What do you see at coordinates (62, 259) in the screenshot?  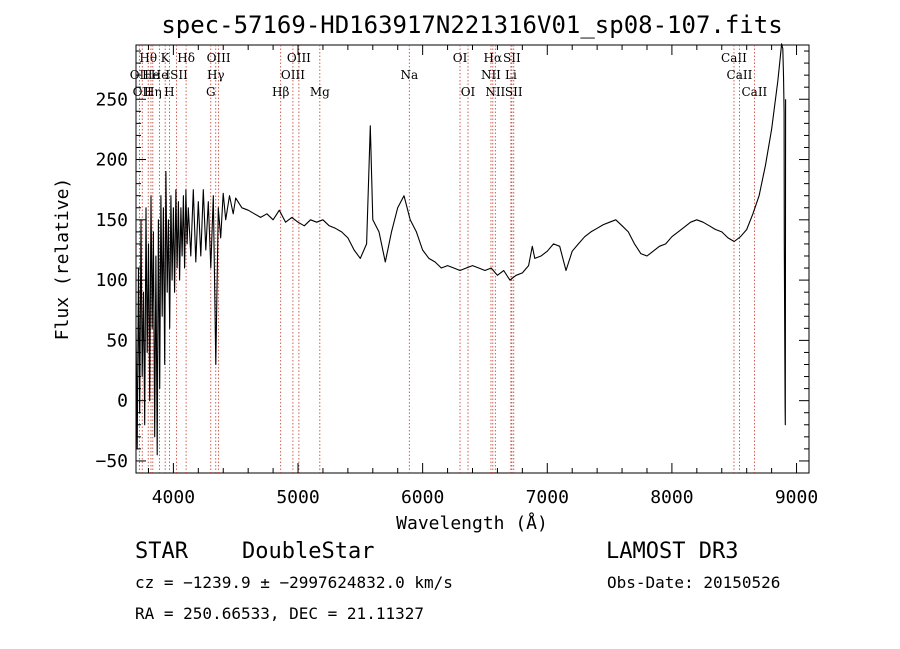 I see `y-axis-label: Flux (relative)` at bounding box center [62, 259].